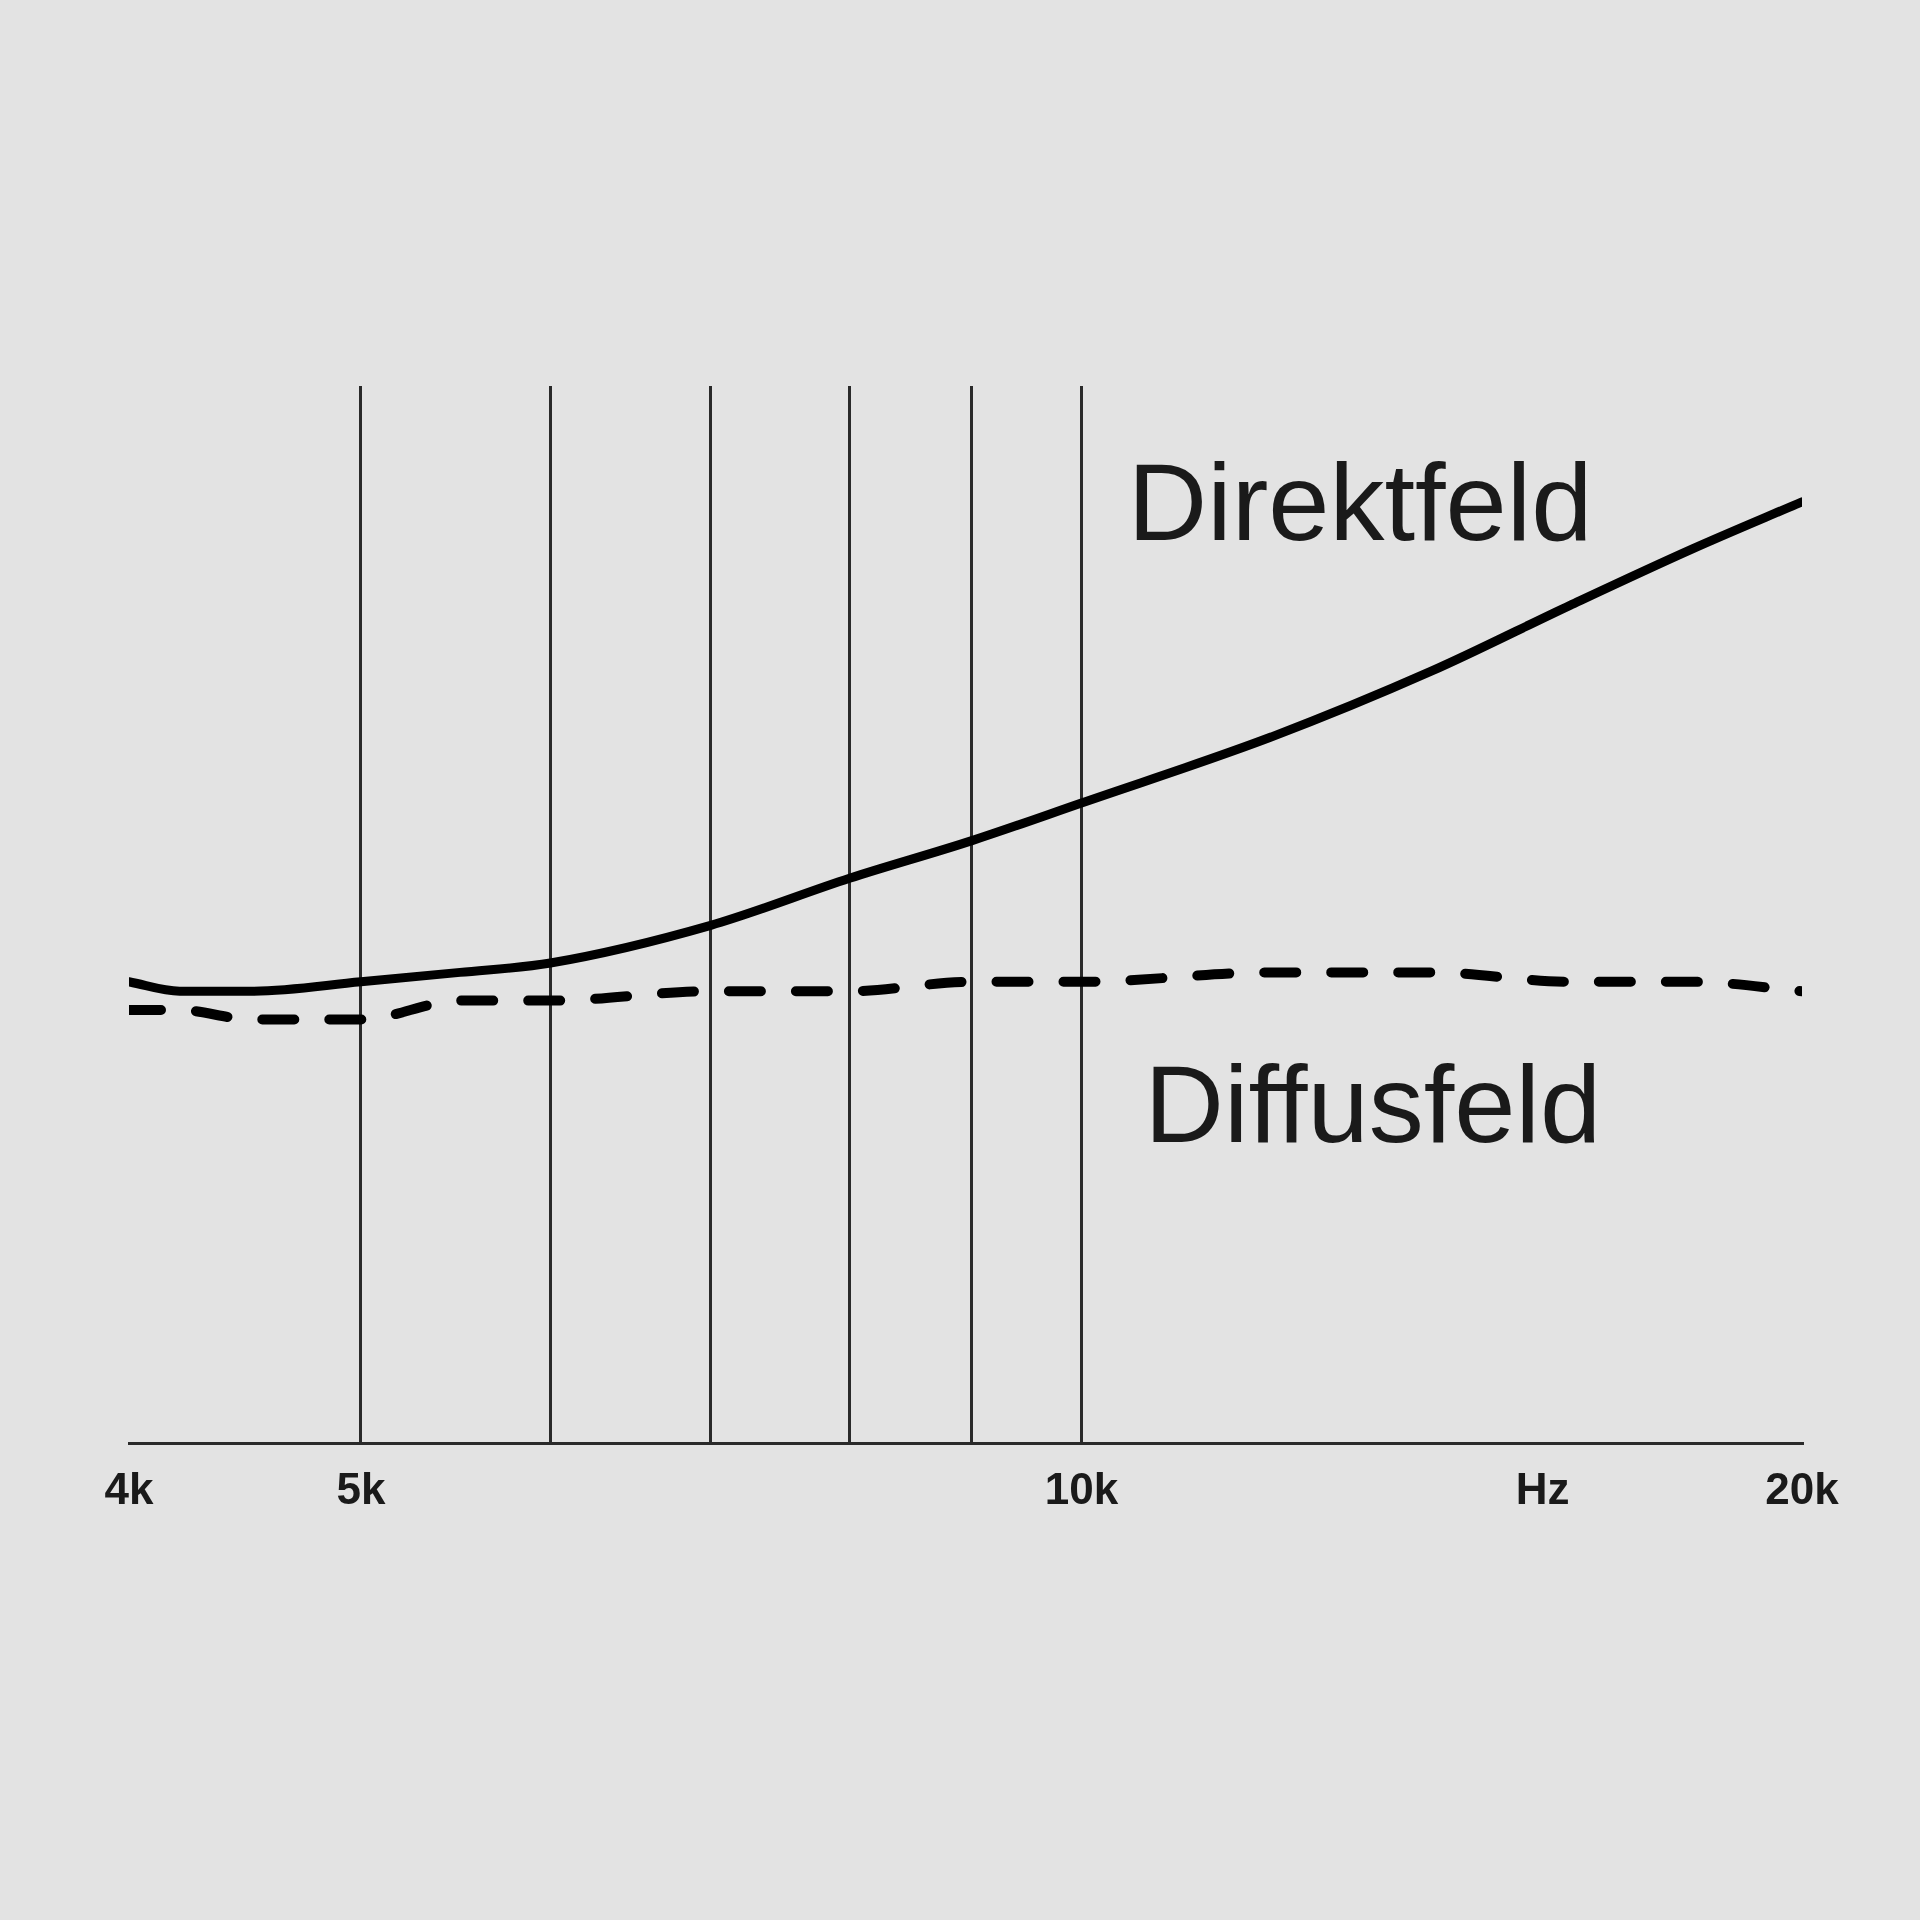  What do you see at coordinates (1373, 1103) in the screenshot?
I see `series-label: Diffusfeld` at bounding box center [1373, 1103].